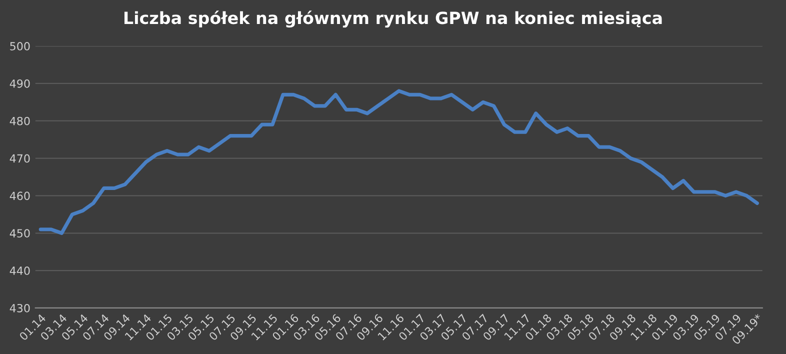 This screenshot has width=786, height=354. I want to click on y-tick-label: 490, so click(20, 83).